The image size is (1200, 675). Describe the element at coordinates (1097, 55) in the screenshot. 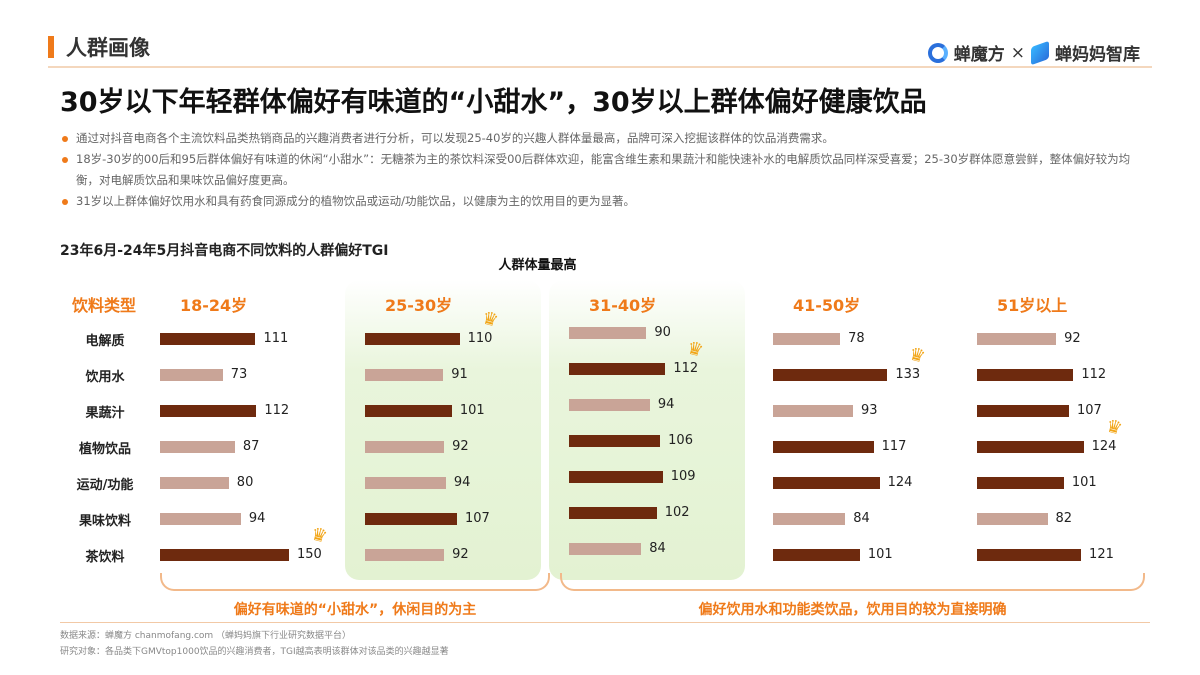

I see `brand2: 蝉妈妈智库` at that location.